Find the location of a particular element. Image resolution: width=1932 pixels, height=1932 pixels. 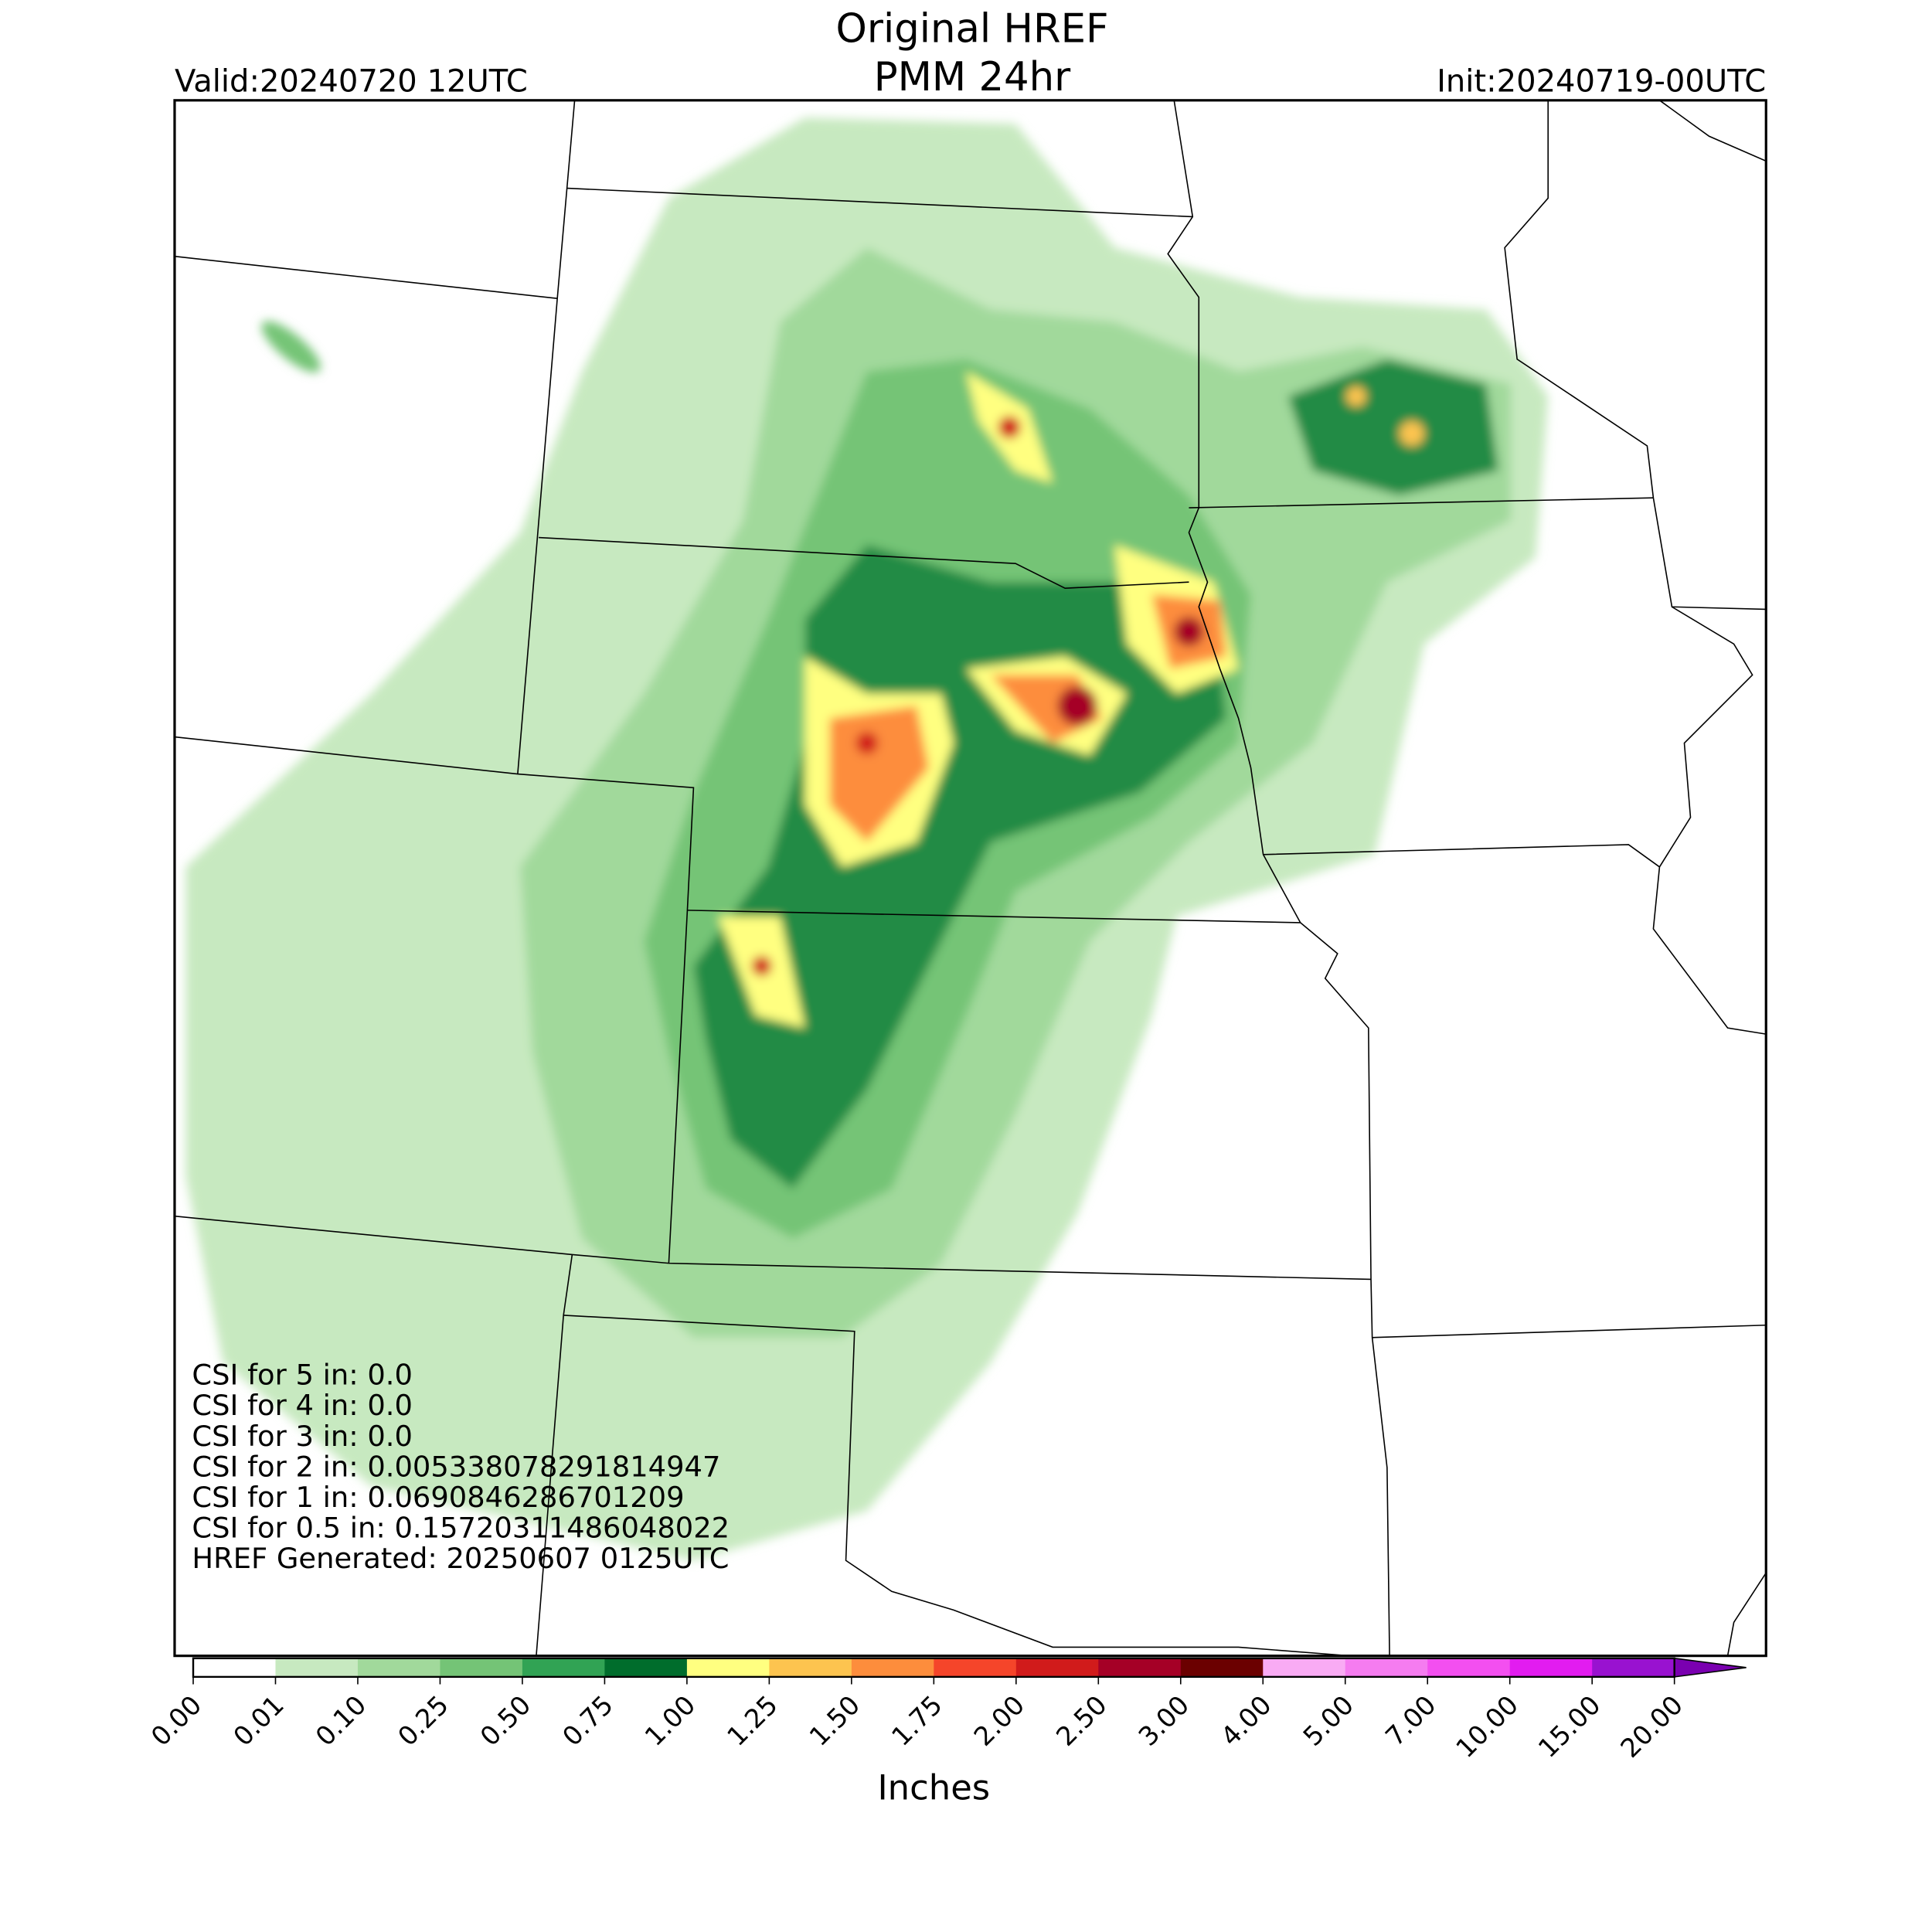

stats-line: CSI for 0.5 in: 0.15720311486048022 is located at coordinates (461, 1529).